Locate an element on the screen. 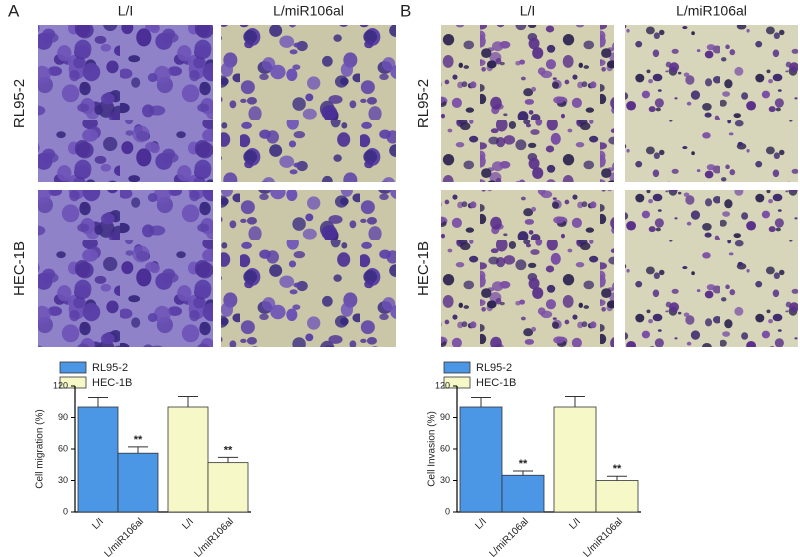  panel-label: A is located at coordinates (14, 10).